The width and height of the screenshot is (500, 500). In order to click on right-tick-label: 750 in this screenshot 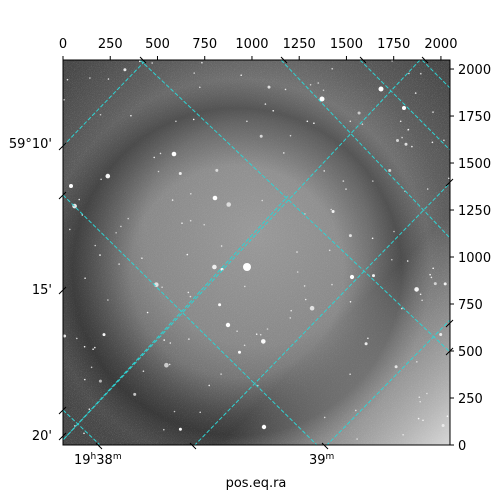, I will do `click(470, 305)`.